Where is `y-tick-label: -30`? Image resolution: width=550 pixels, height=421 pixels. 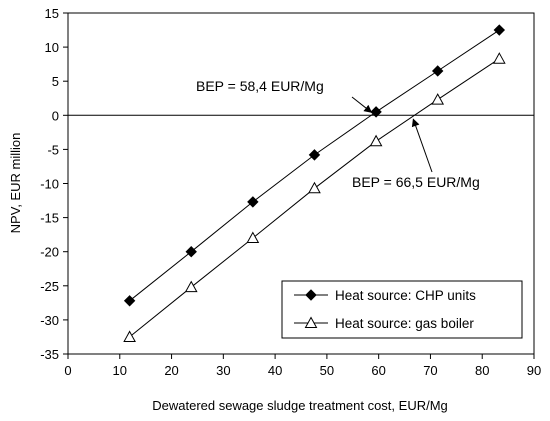 y-tick-label: -30 is located at coordinates (49, 320).